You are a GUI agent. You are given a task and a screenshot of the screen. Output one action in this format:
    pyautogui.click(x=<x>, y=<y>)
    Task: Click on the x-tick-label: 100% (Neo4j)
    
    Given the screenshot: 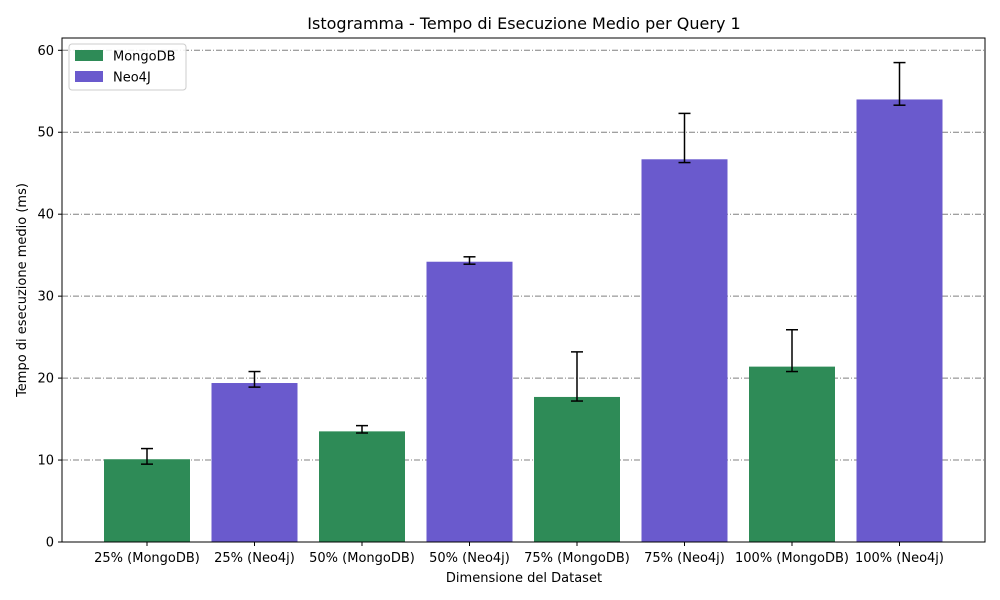 What is the action you would take?
    pyautogui.click(x=899, y=558)
    